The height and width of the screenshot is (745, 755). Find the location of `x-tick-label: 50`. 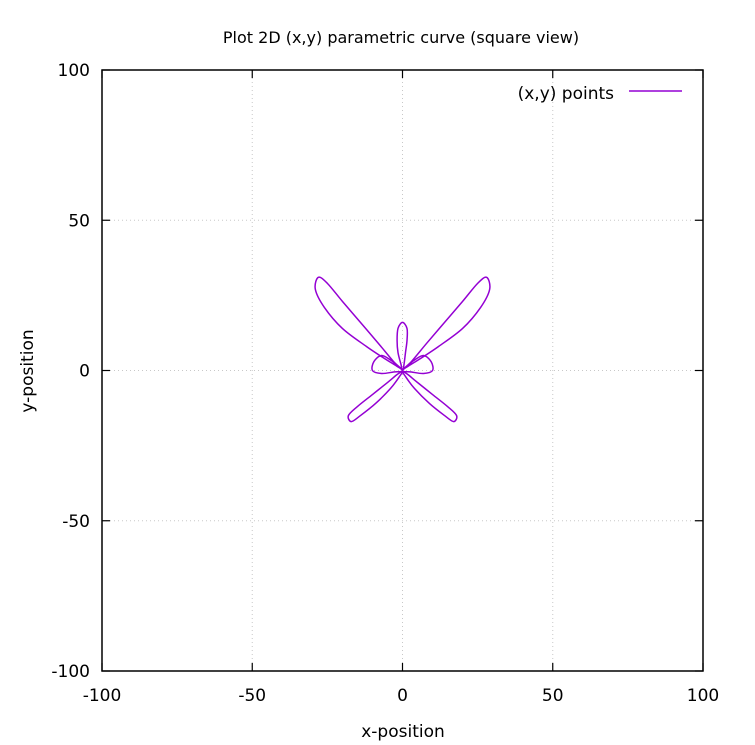

x-tick-label: 50 is located at coordinates (553, 696).